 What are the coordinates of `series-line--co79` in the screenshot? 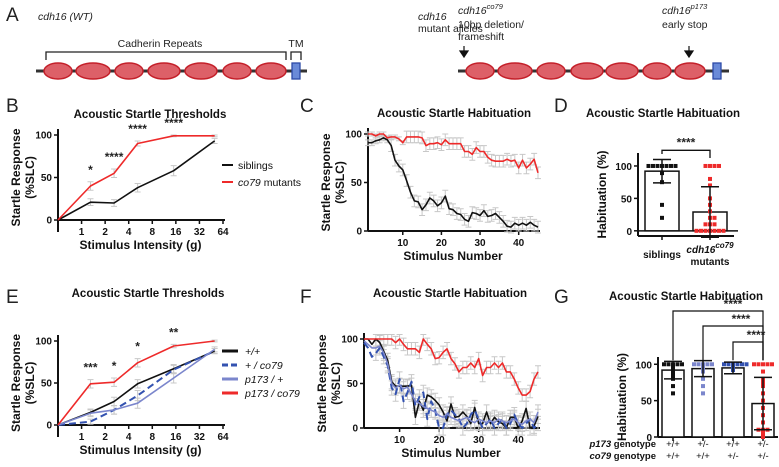 It's located at (136, 388).